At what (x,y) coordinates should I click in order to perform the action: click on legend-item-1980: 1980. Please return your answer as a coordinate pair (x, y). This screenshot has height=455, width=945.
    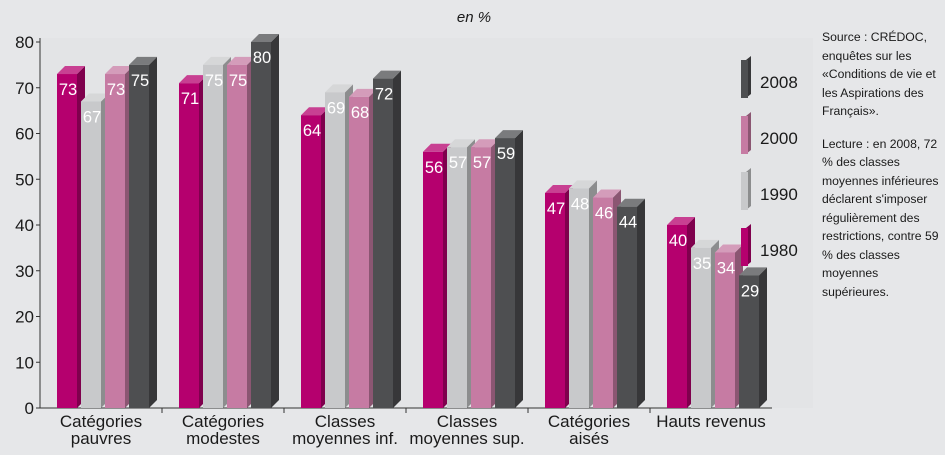
    Looking at the image, I should click on (769, 245).